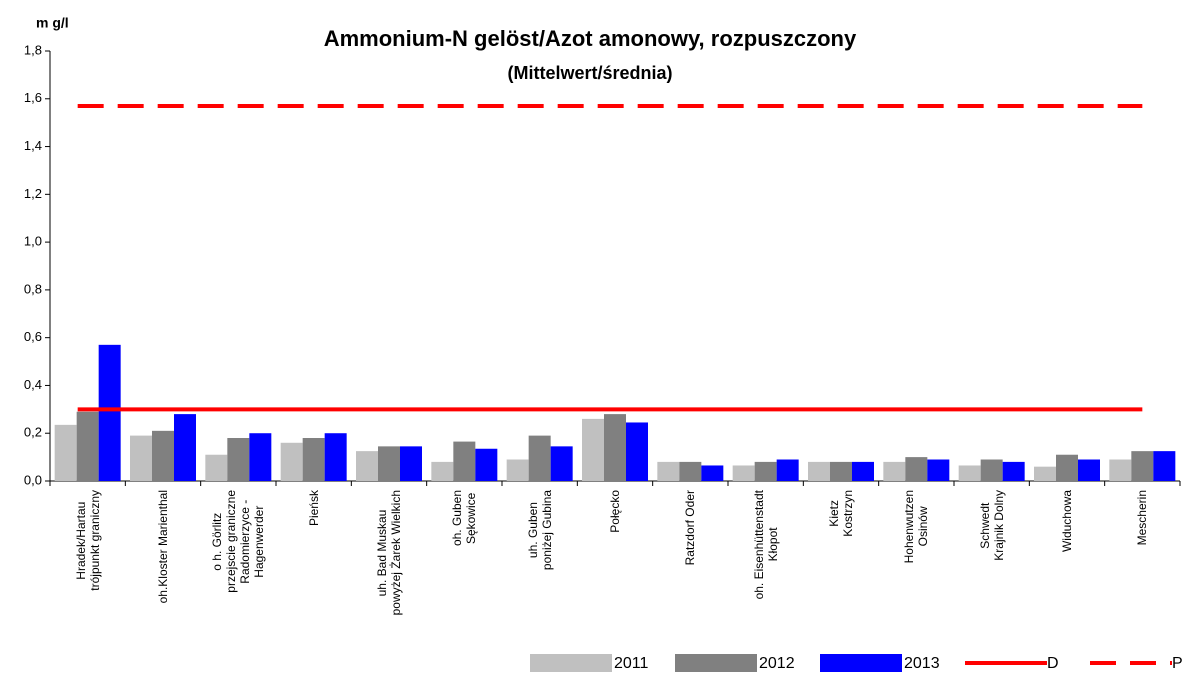  I want to click on y-tick-label: 1,8, so click(33, 49).